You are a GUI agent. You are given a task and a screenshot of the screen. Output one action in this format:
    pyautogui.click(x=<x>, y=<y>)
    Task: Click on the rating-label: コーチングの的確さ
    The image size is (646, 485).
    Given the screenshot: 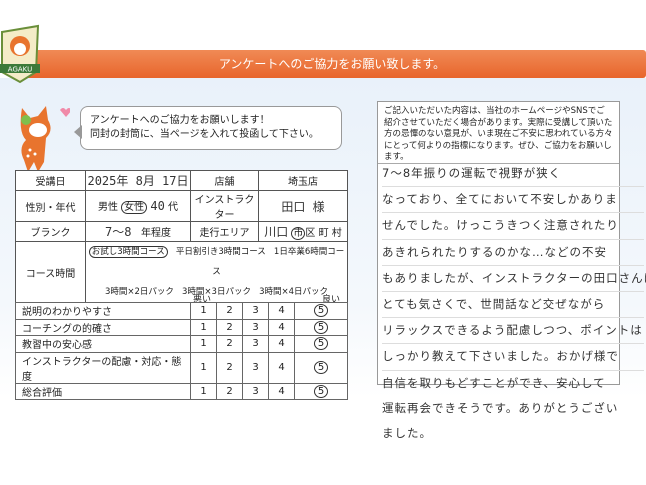 What is the action you would take?
    pyautogui.click(x=103, y=327)
    